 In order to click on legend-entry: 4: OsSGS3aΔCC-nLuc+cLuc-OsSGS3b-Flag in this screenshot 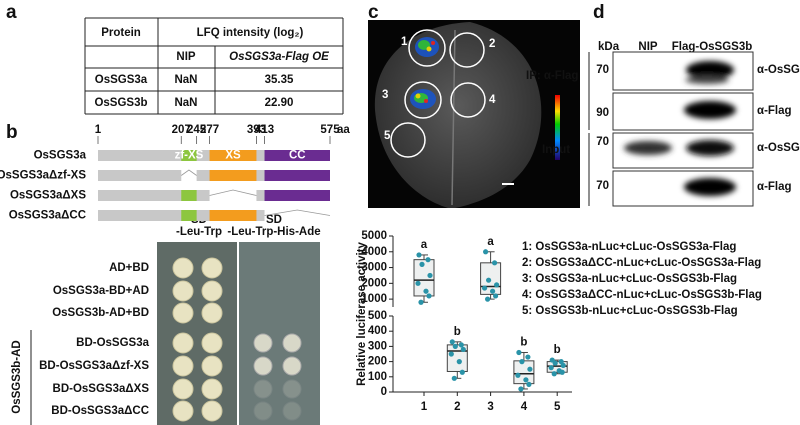, I will do `click(642, 295)`.